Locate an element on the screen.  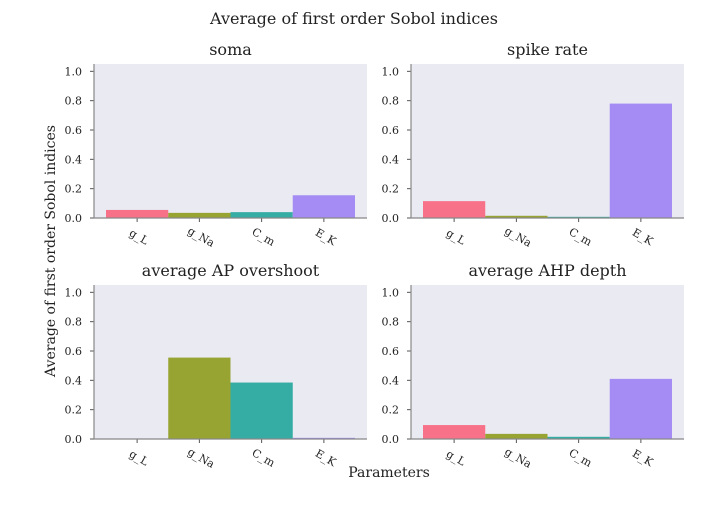
subplot-title: soma is located at coordinates (230, 49).